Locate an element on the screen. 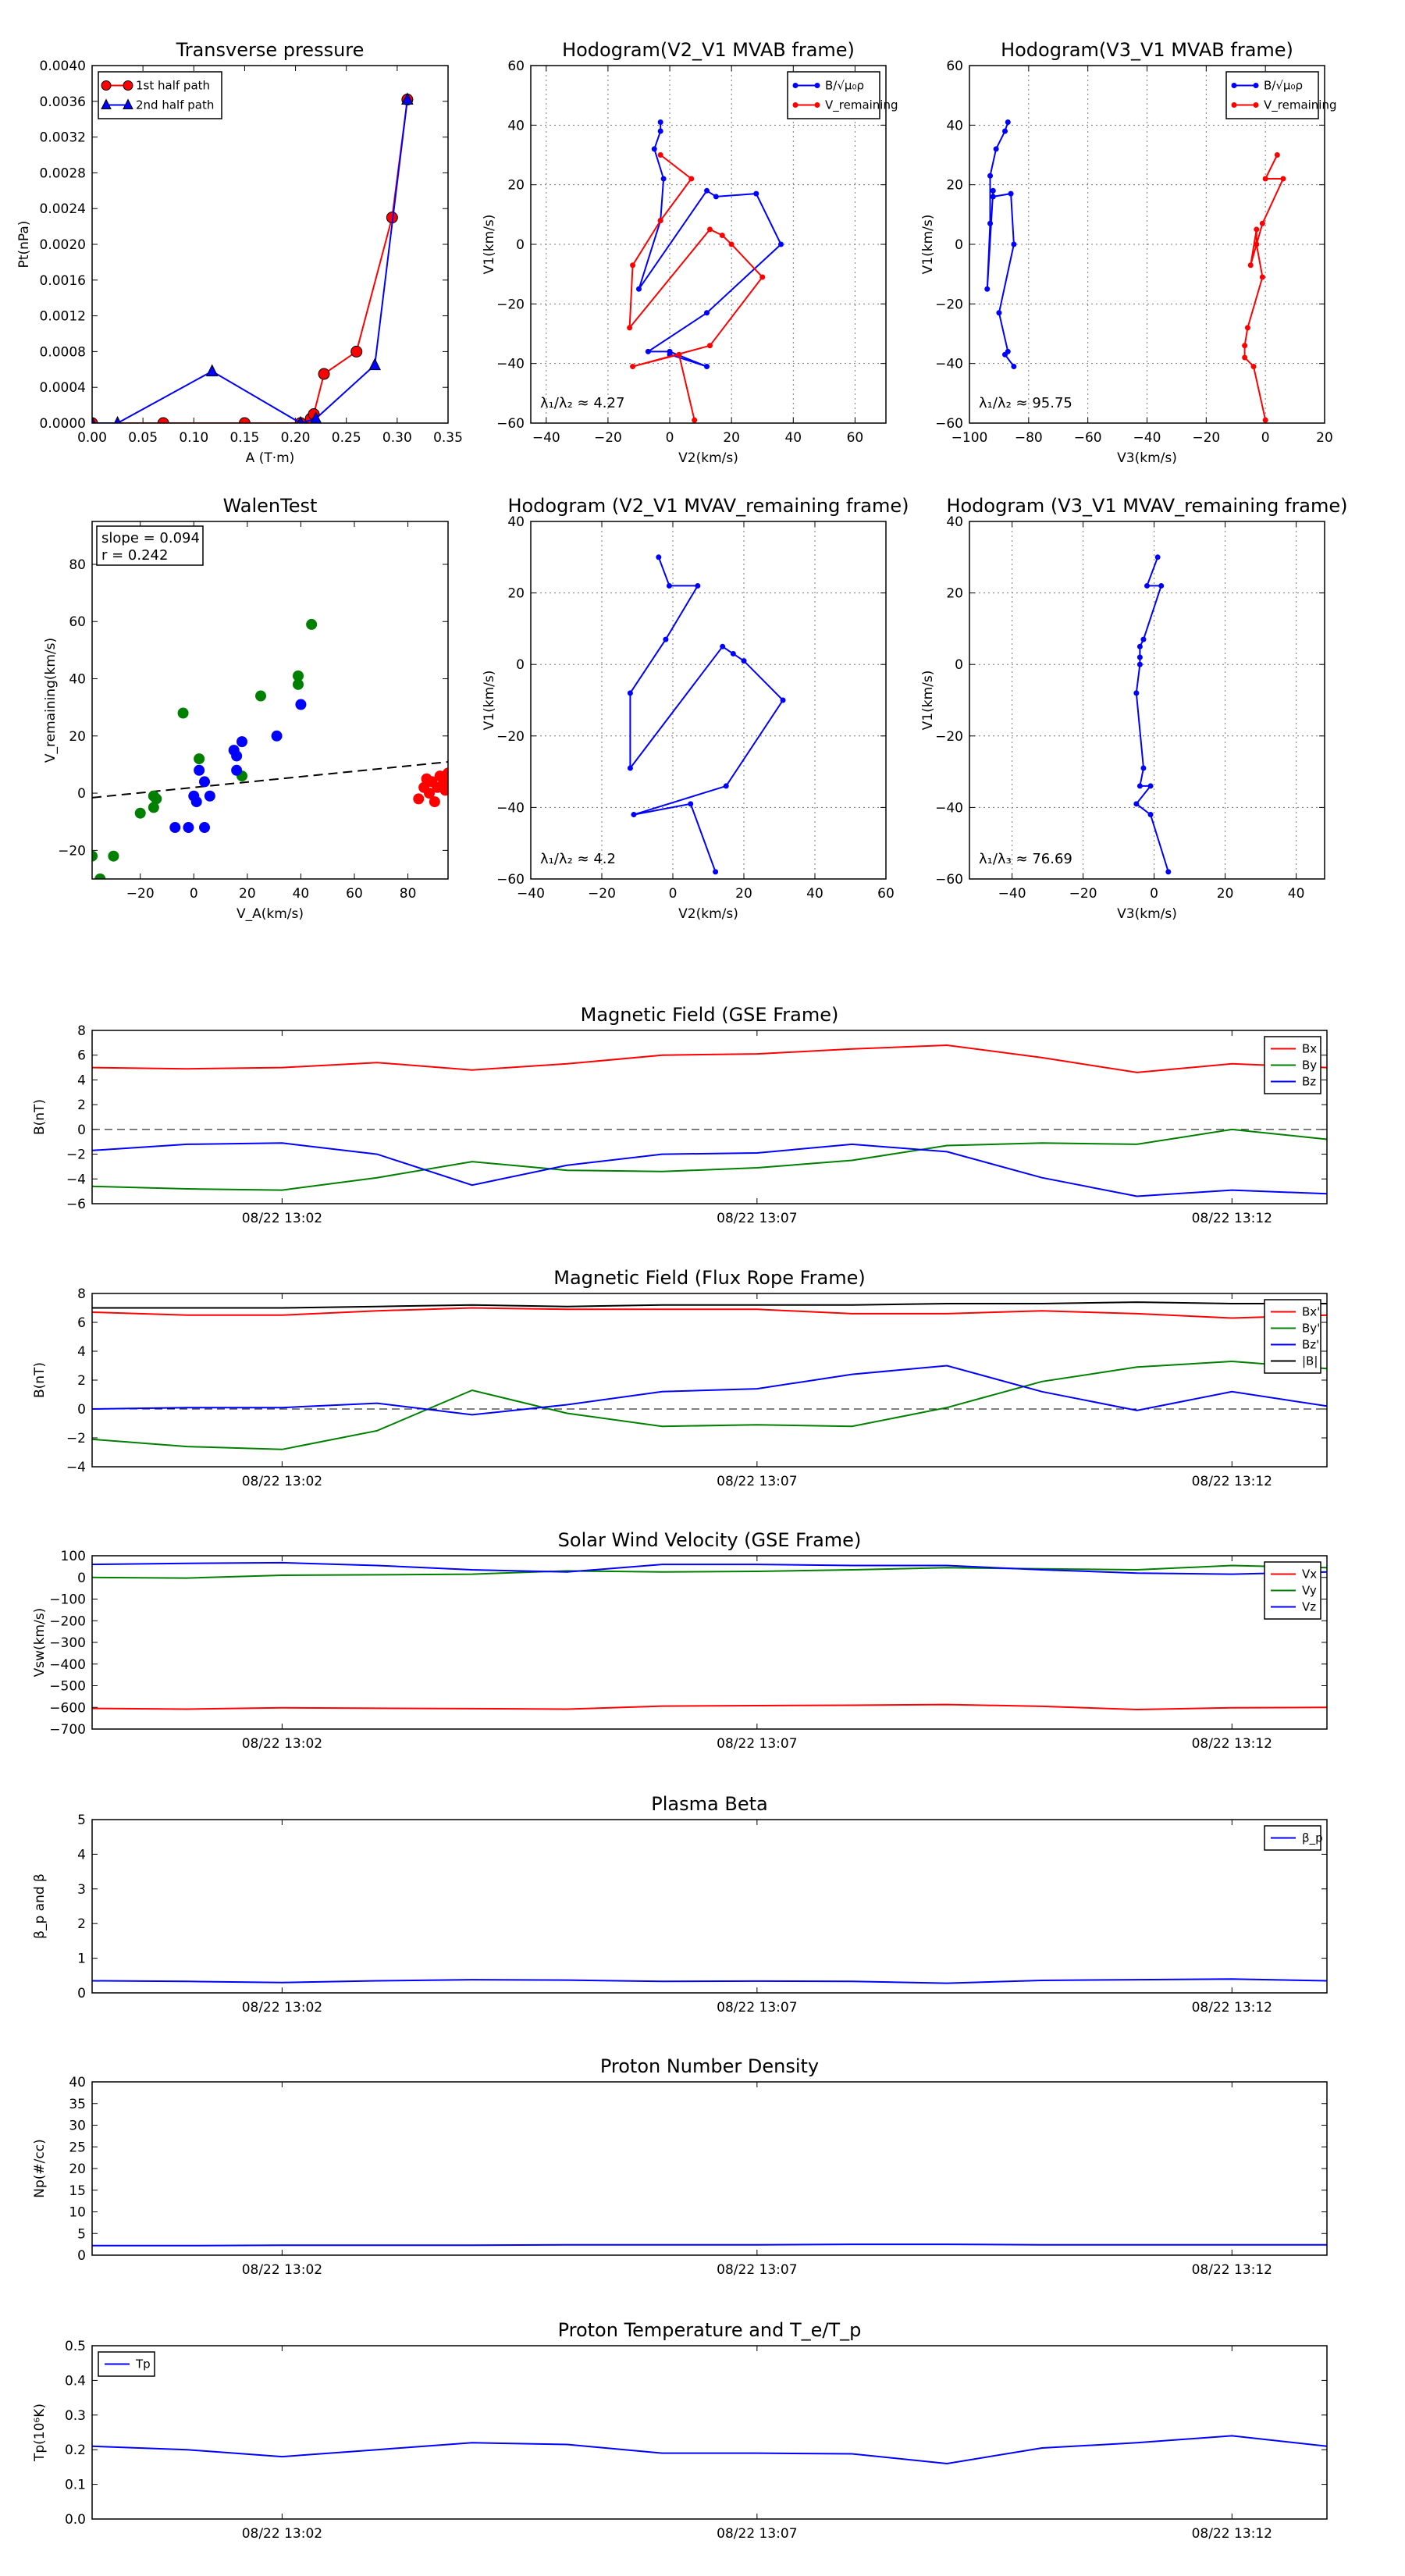 The image size is (1405, 2576). chart-title: WalenTest is located at coordinates (270, 506).